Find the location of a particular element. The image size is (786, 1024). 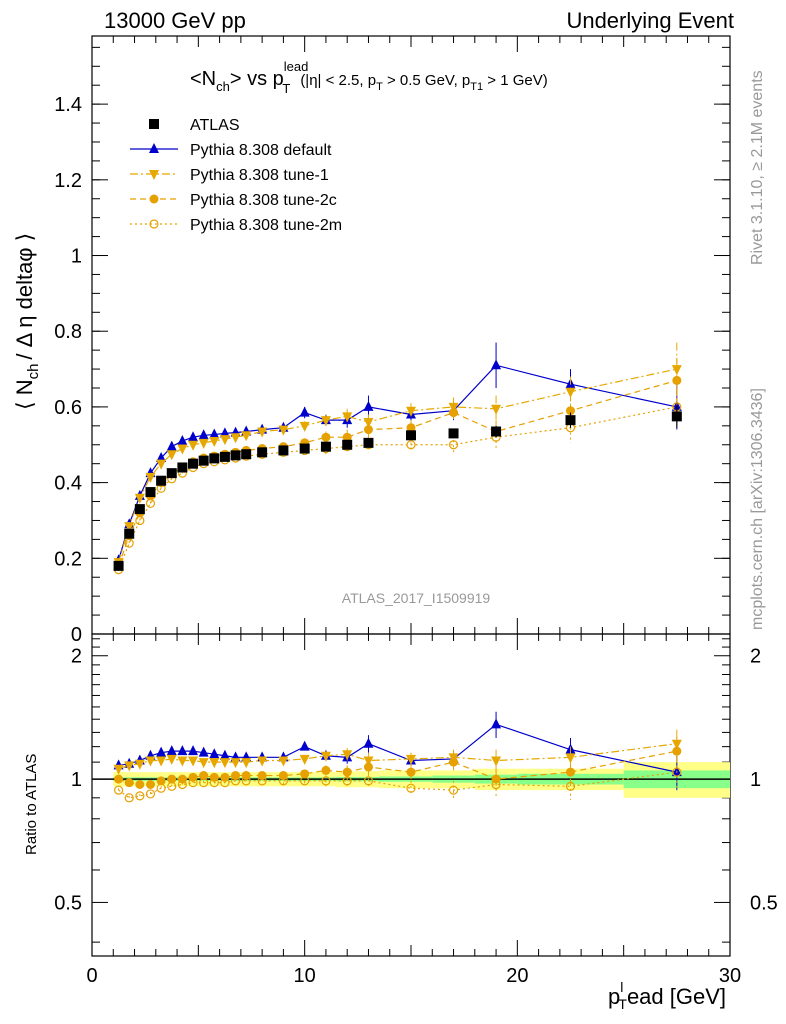

analysis-watermark: ATLAS_2017_I1509919 is located at coordinates (416, 598).